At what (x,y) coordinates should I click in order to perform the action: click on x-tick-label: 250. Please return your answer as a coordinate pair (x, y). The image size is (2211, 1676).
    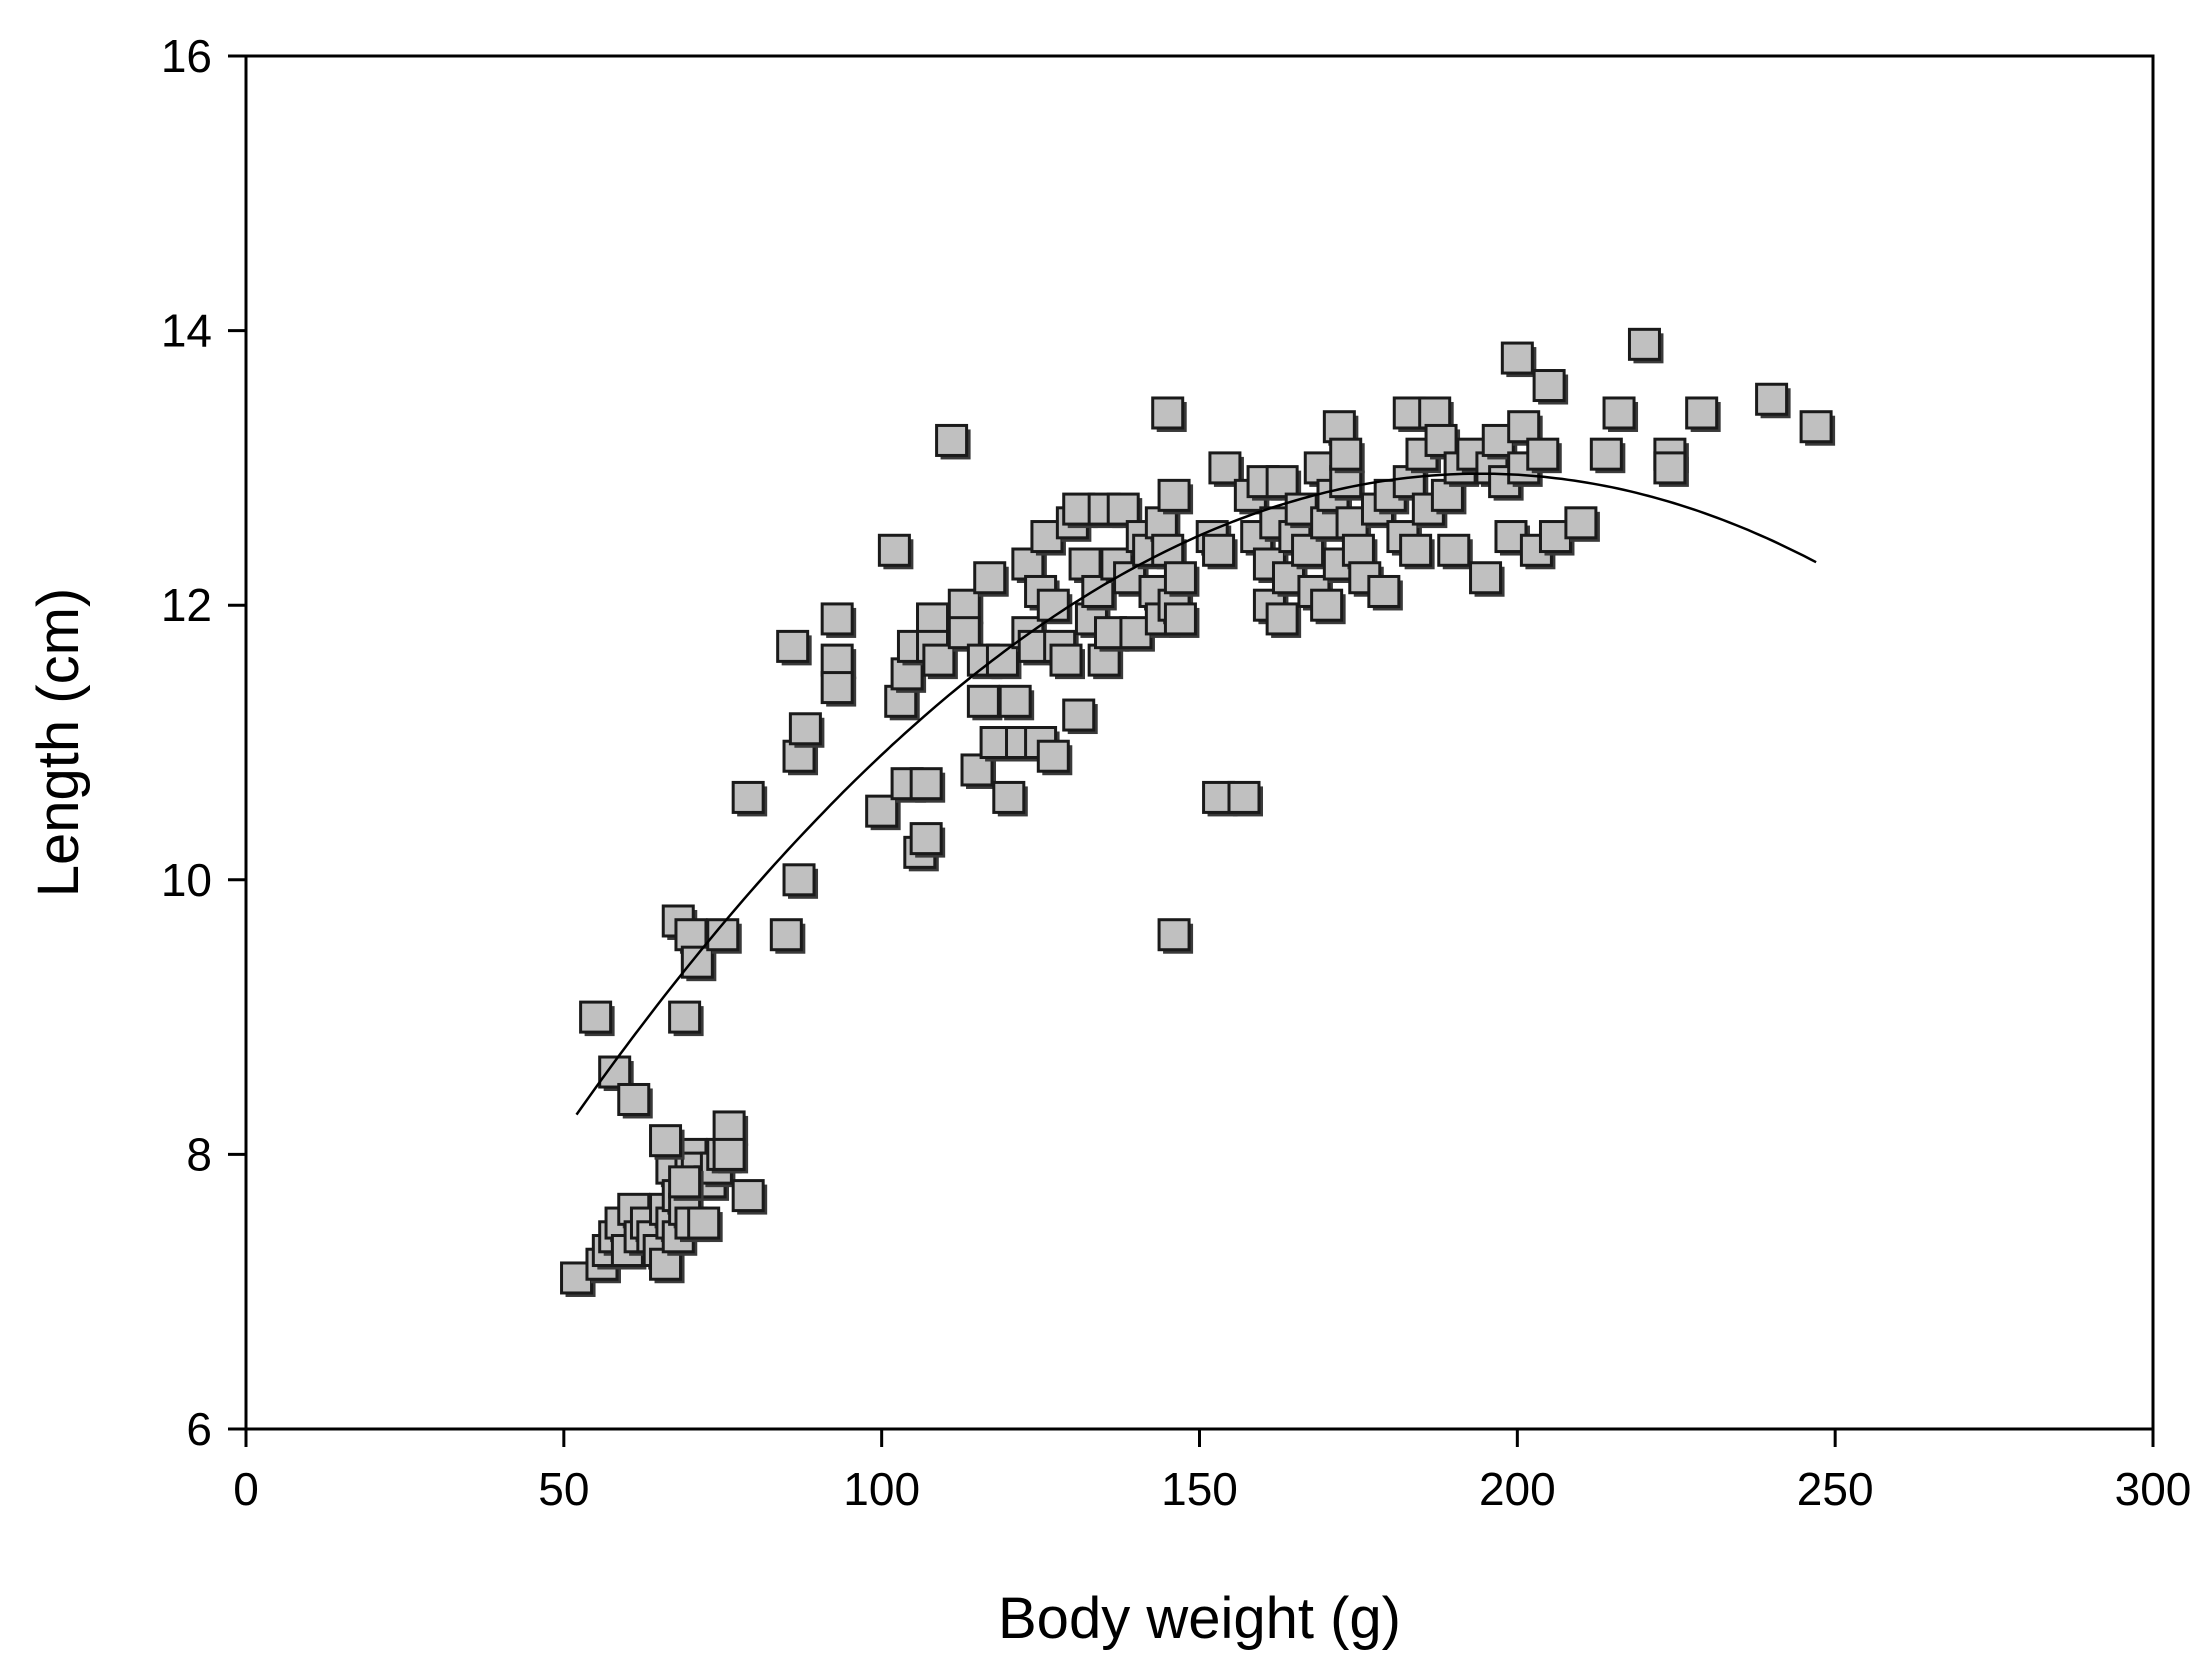
    Looking at the image, I should click on (1835, 1489).